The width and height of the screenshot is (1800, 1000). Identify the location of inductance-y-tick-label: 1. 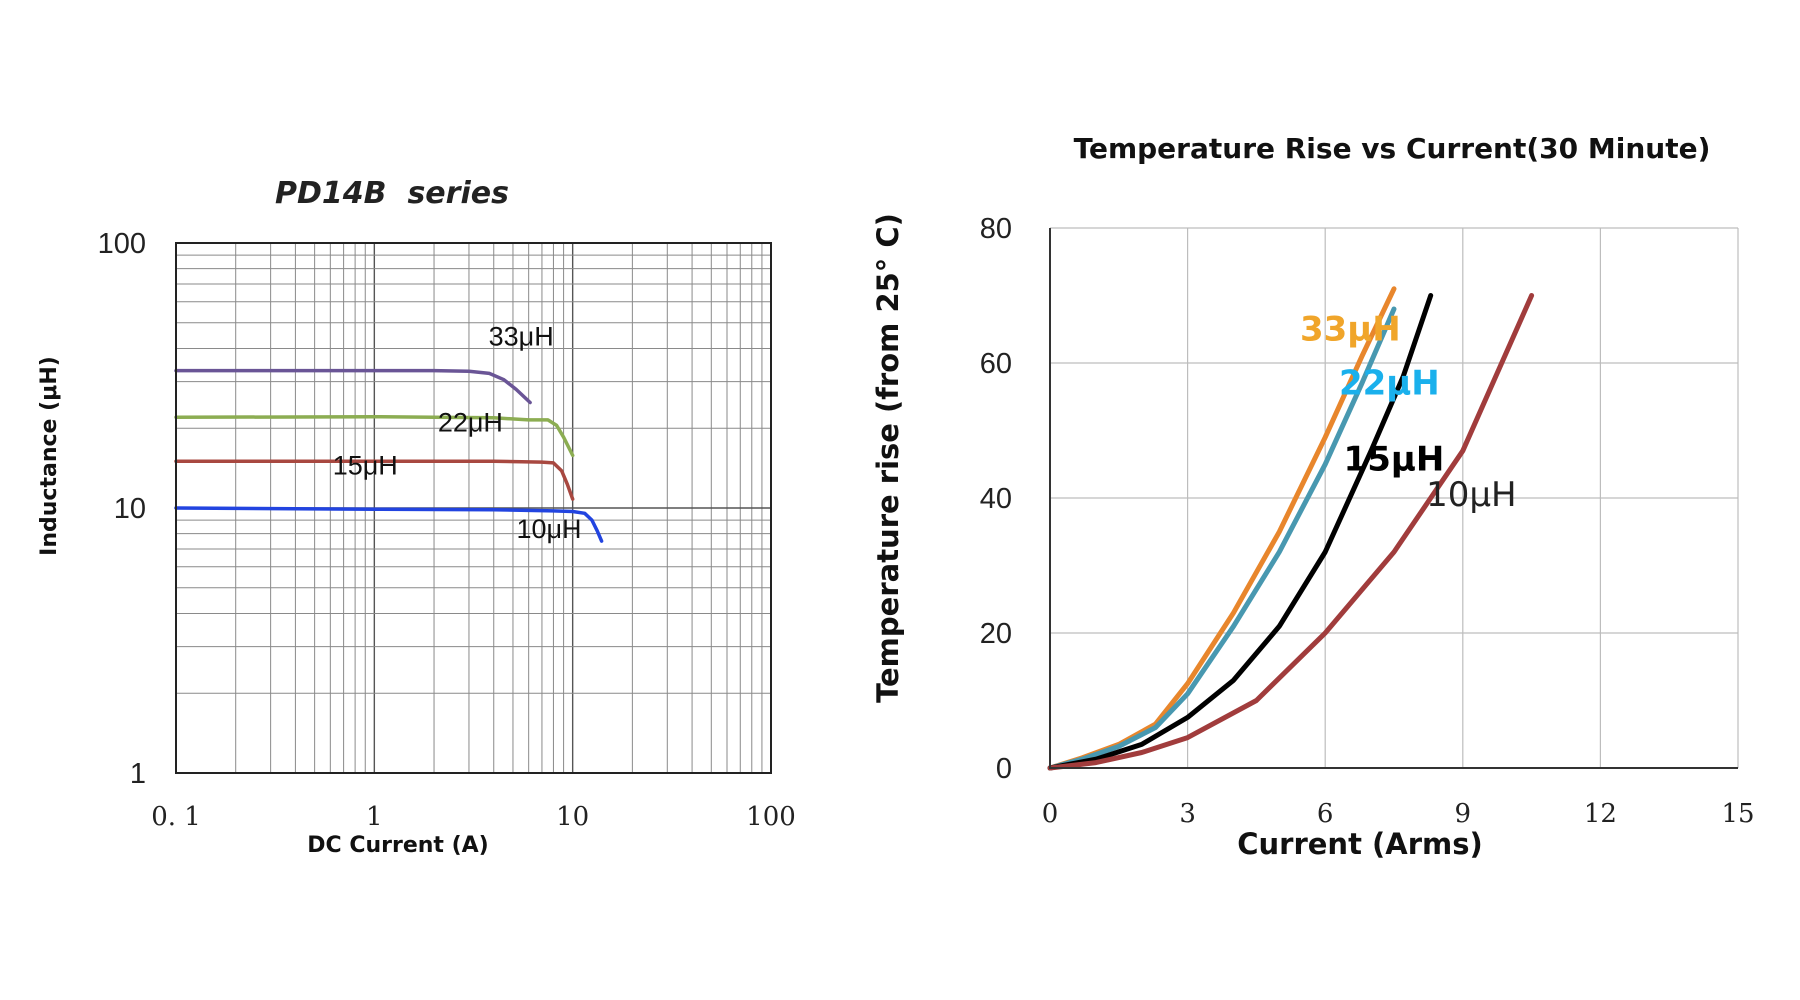
(138, 774).